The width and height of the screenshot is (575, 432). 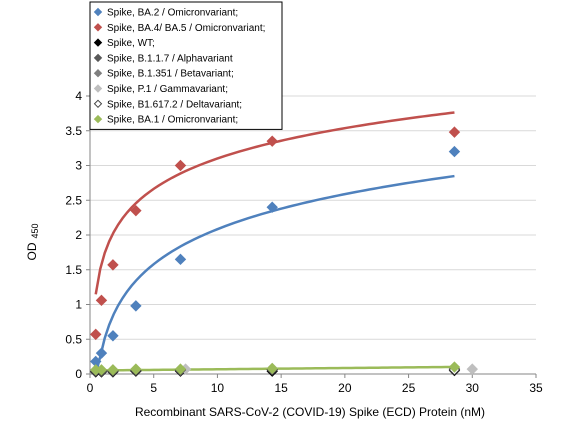 I want to click on y-tick-labels: 0 0.5 1 1.5 2 2.5 3 3.5 4, so click(x=73, y=235).